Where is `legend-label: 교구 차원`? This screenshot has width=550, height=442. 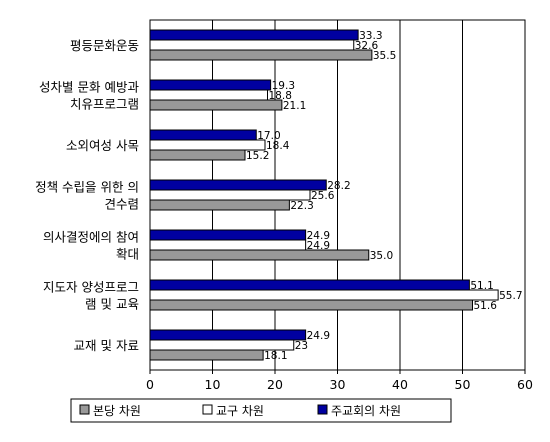
legend-label: 교구 차원 is located at coordinates (240, 411).